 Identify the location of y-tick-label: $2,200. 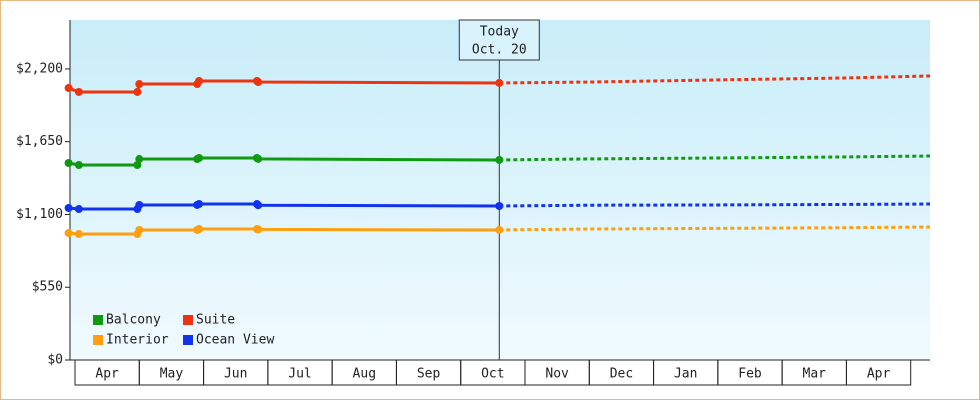
(39, 68).